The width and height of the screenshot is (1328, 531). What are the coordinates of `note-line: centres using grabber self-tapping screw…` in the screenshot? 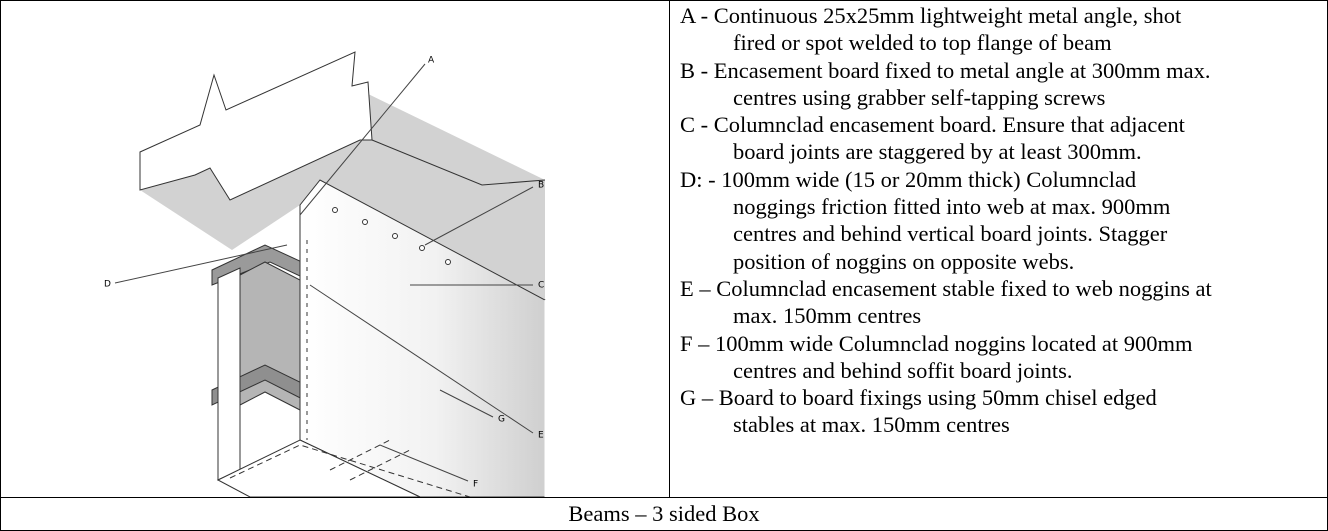 It's located at (919, 97).